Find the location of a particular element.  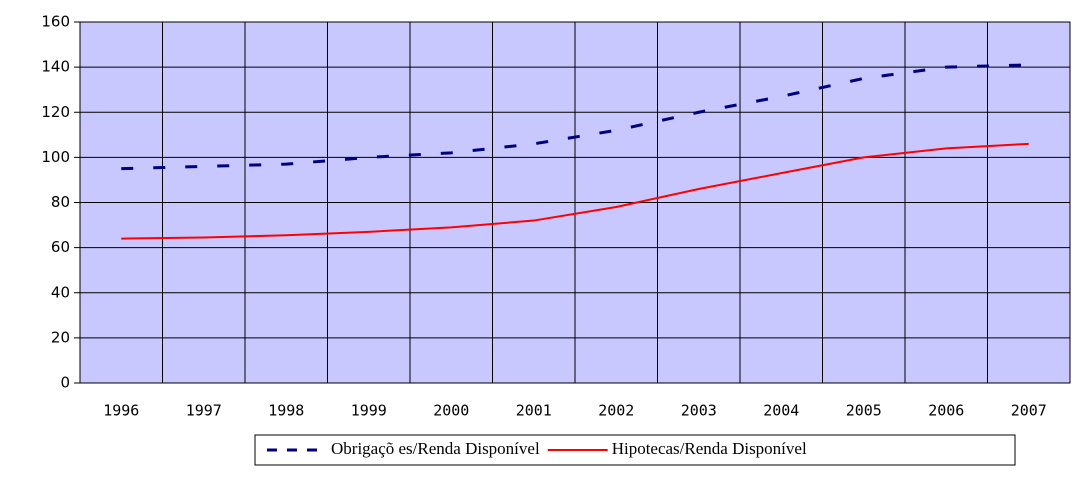

y-tick-label: 80 is located at coordinates (60, 202).